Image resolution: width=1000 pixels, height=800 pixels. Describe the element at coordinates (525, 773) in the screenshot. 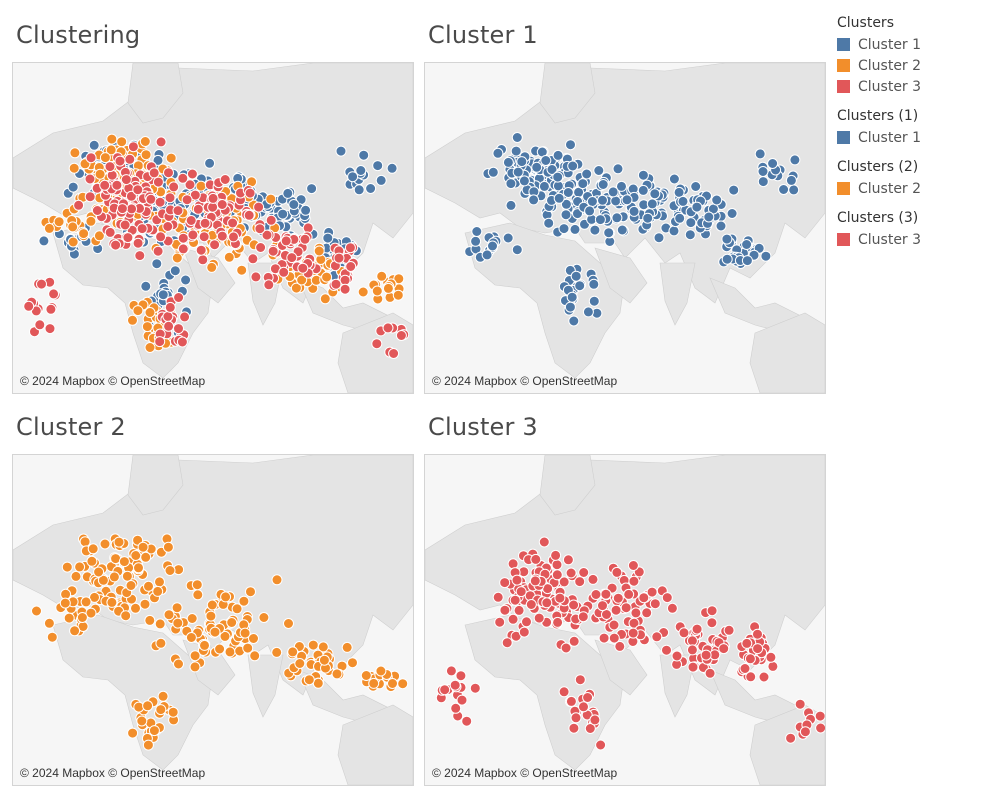

I see `map-attribution: © 2024 Mapbox © OpenStreetMap` at that location.